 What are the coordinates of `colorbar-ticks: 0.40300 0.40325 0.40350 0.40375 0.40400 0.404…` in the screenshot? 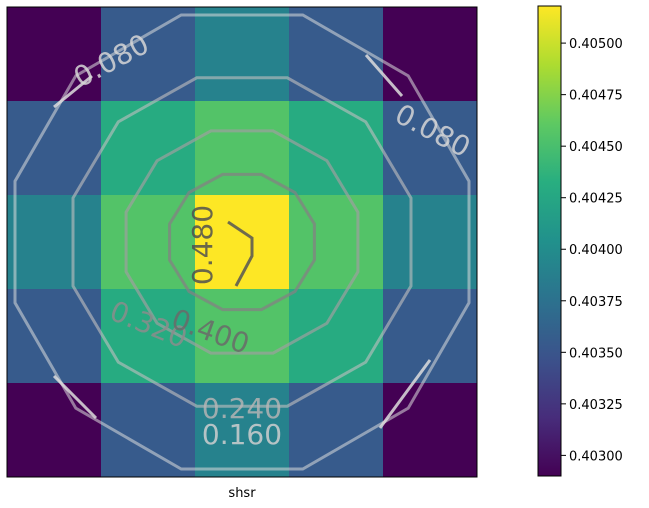 It's located at (592, 250).